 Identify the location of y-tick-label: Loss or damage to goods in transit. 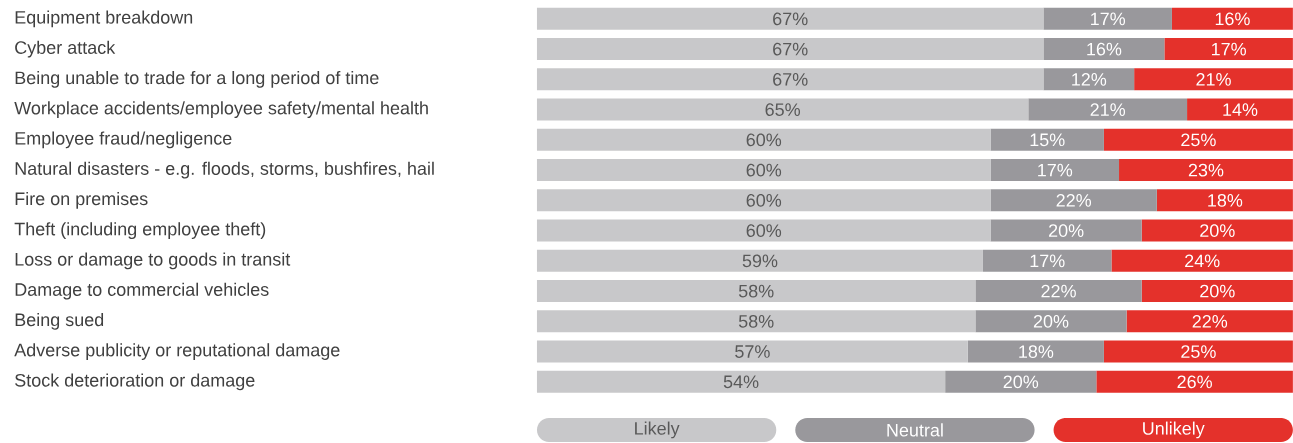
(153, 261).